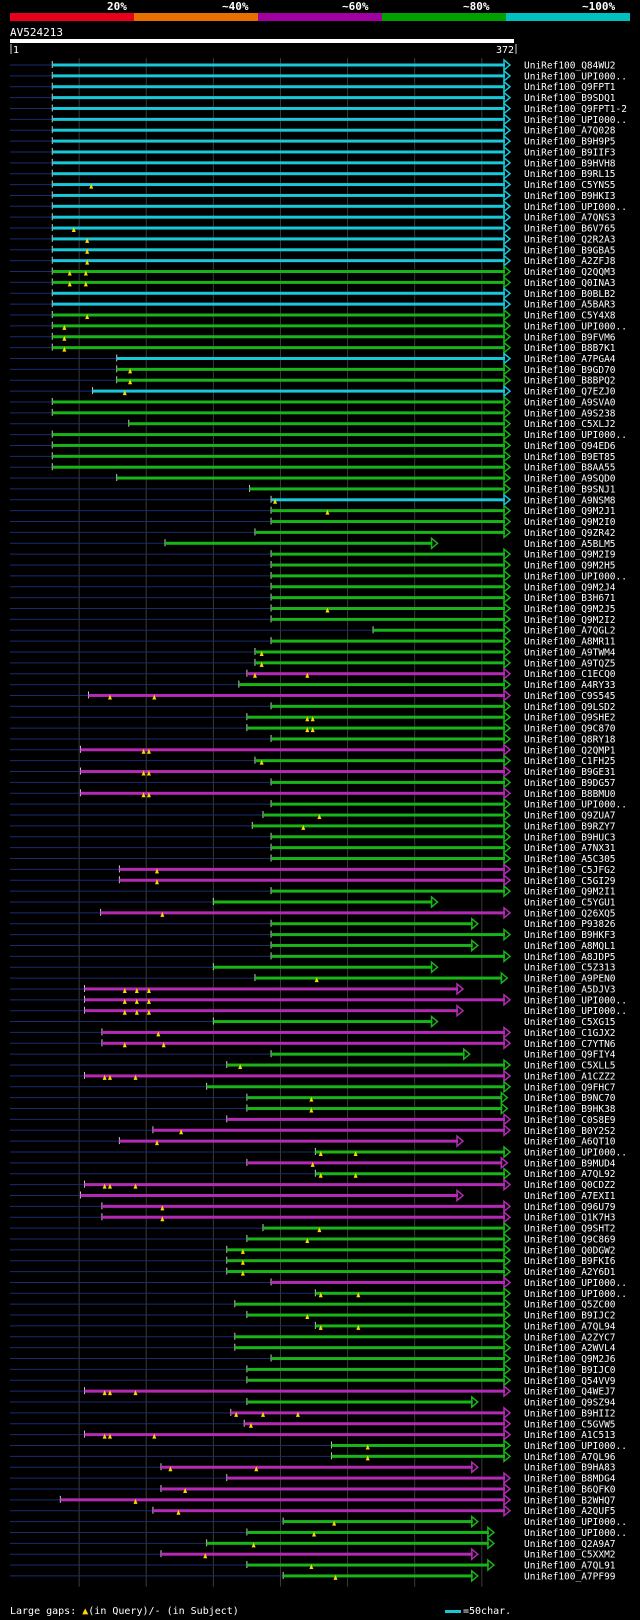 The height and width of the screenshot is (1620, 640). Describe the element at coordinates (570, 1316) in the screenshot. I see `hit-label: UniRef100_B9IJC2` at that location.